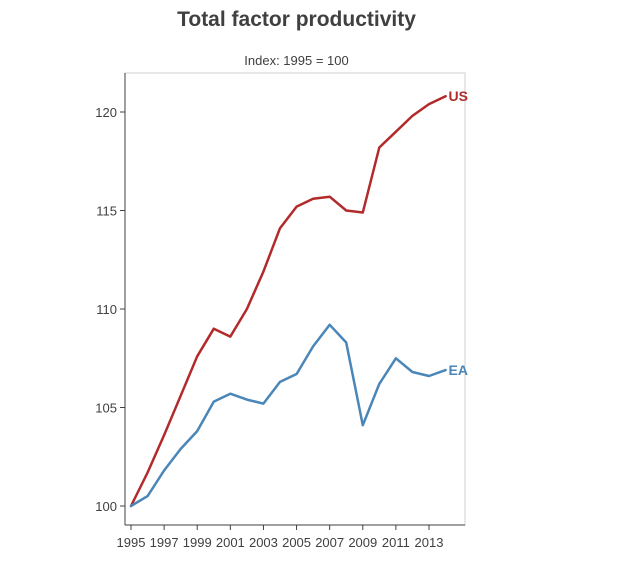 This screenshot has width=620, height=567. I want to click on y-tick-label: 115, so click(106, 211).